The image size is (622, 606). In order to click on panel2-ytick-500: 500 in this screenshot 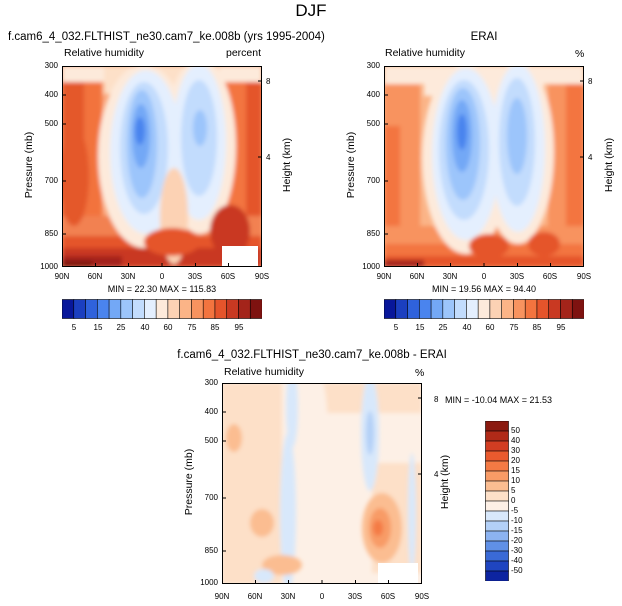, I will do `click(373, 123)`.